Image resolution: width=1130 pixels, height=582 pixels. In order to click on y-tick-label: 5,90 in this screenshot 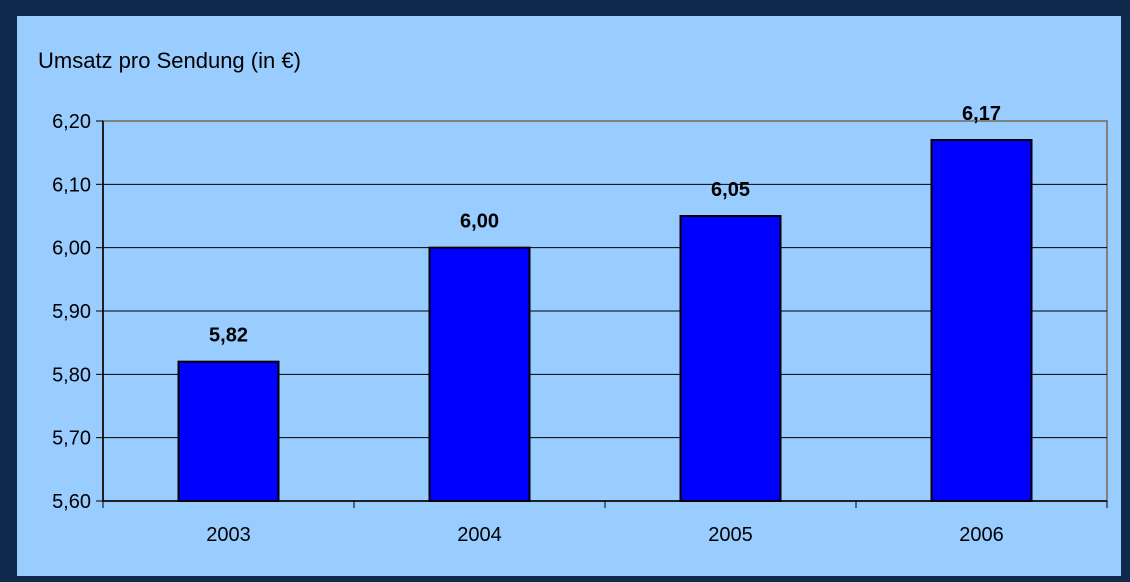, I will do `click(71, 312)`.